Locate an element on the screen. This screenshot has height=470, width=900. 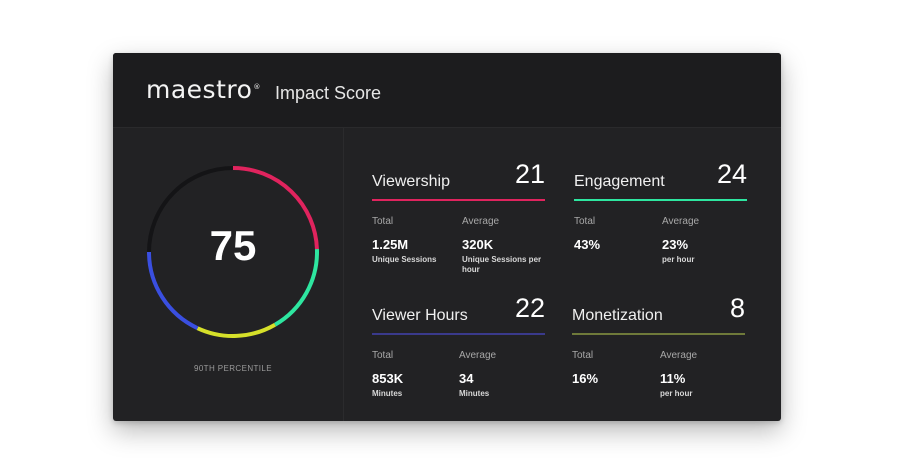
metric-total: Total 1.25M Unique Sessions is located at coordinates (404, 240).